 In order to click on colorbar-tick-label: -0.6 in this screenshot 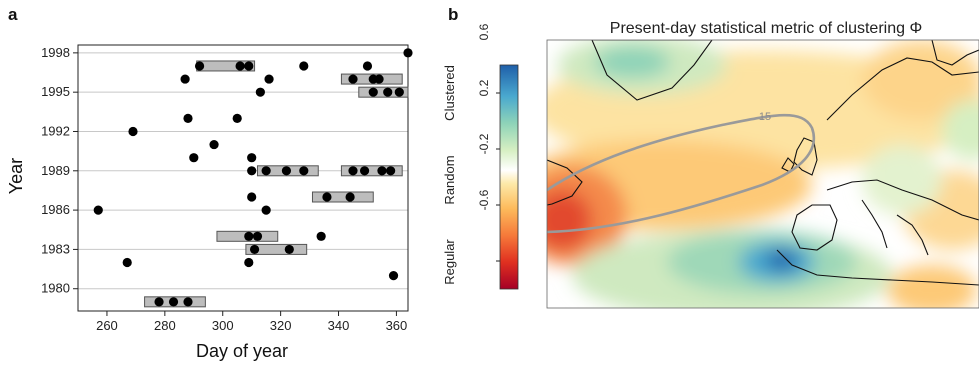, I will do `click(484, 199)`.